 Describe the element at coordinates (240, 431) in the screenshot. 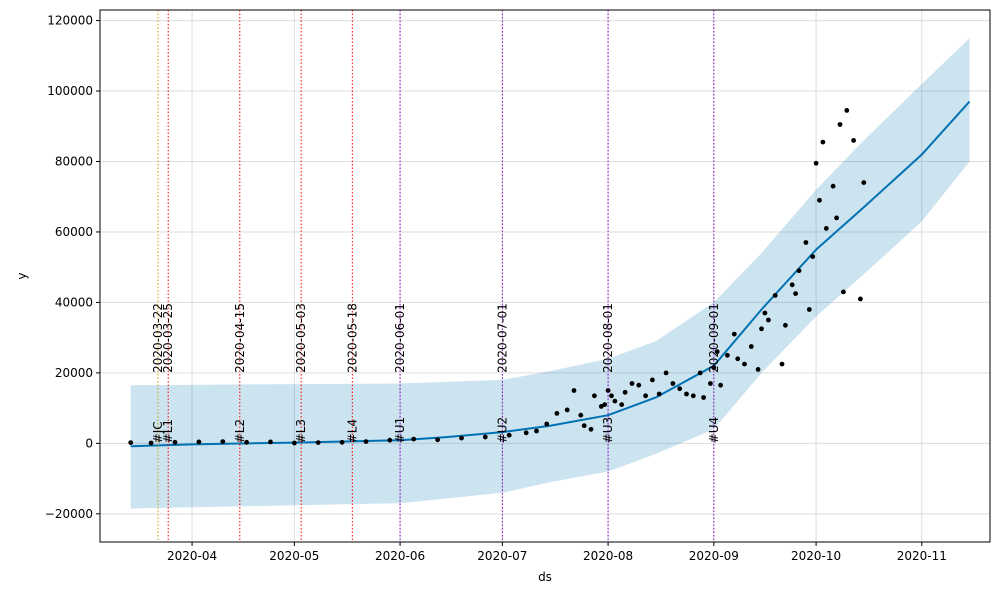

I see `event-label: #L2` at that location.